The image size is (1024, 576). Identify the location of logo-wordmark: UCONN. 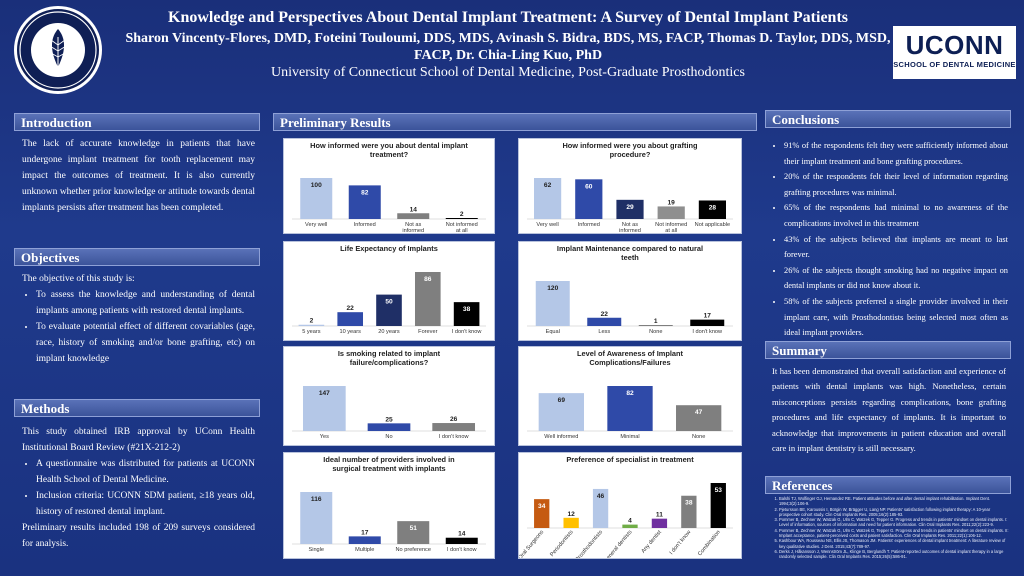
(954, 45).